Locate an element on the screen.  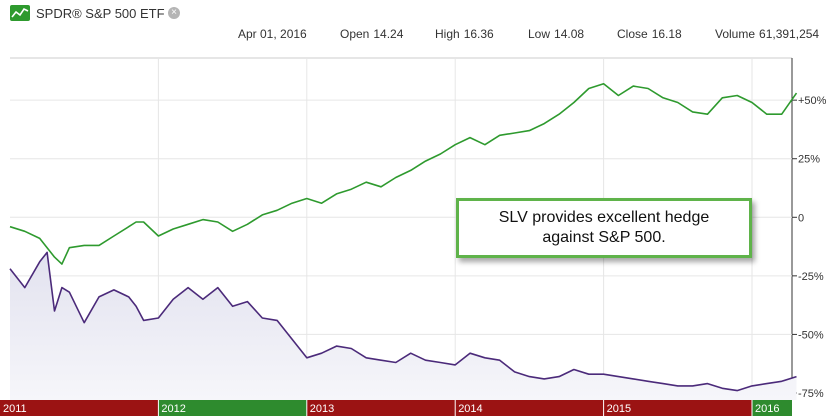
y-tick-label: 0 is located at coordinates (801, 218).